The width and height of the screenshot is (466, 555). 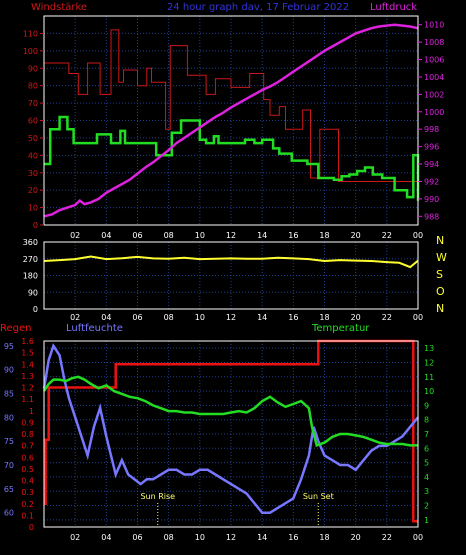 I want to click on rain-axis-tick: 0.7, so click(x=27, y=446).